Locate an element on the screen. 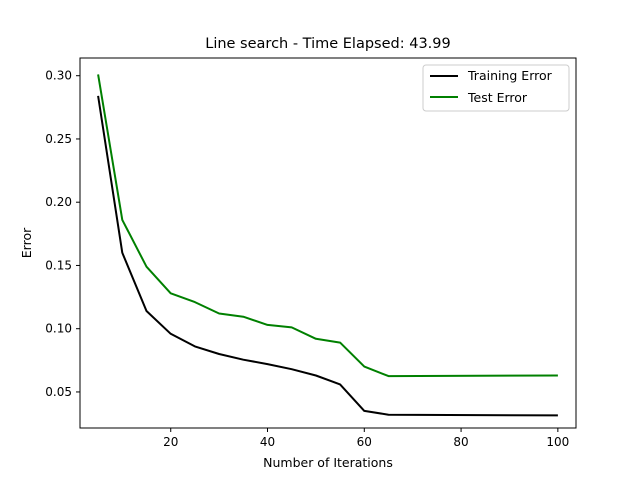 Image resolution: width=640 pixels, height=480 pixels. x-axis-label: Number of Iterations is located at coordinates (328, 462).